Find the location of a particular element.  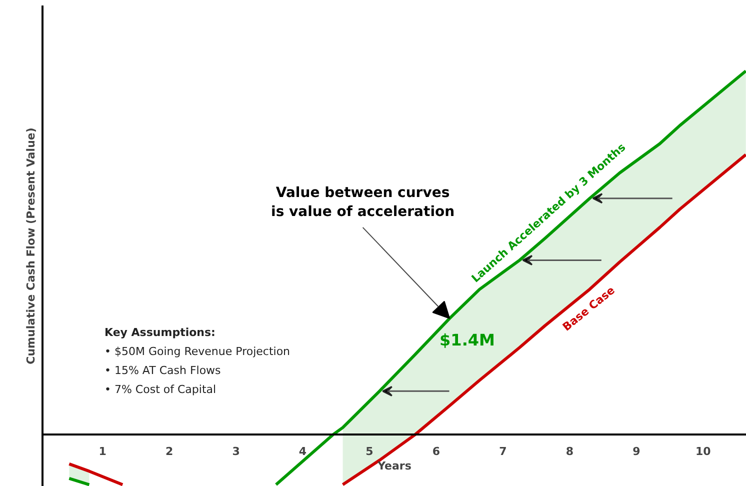

x-tick-label: 3 is located at coordinates (236, 451).